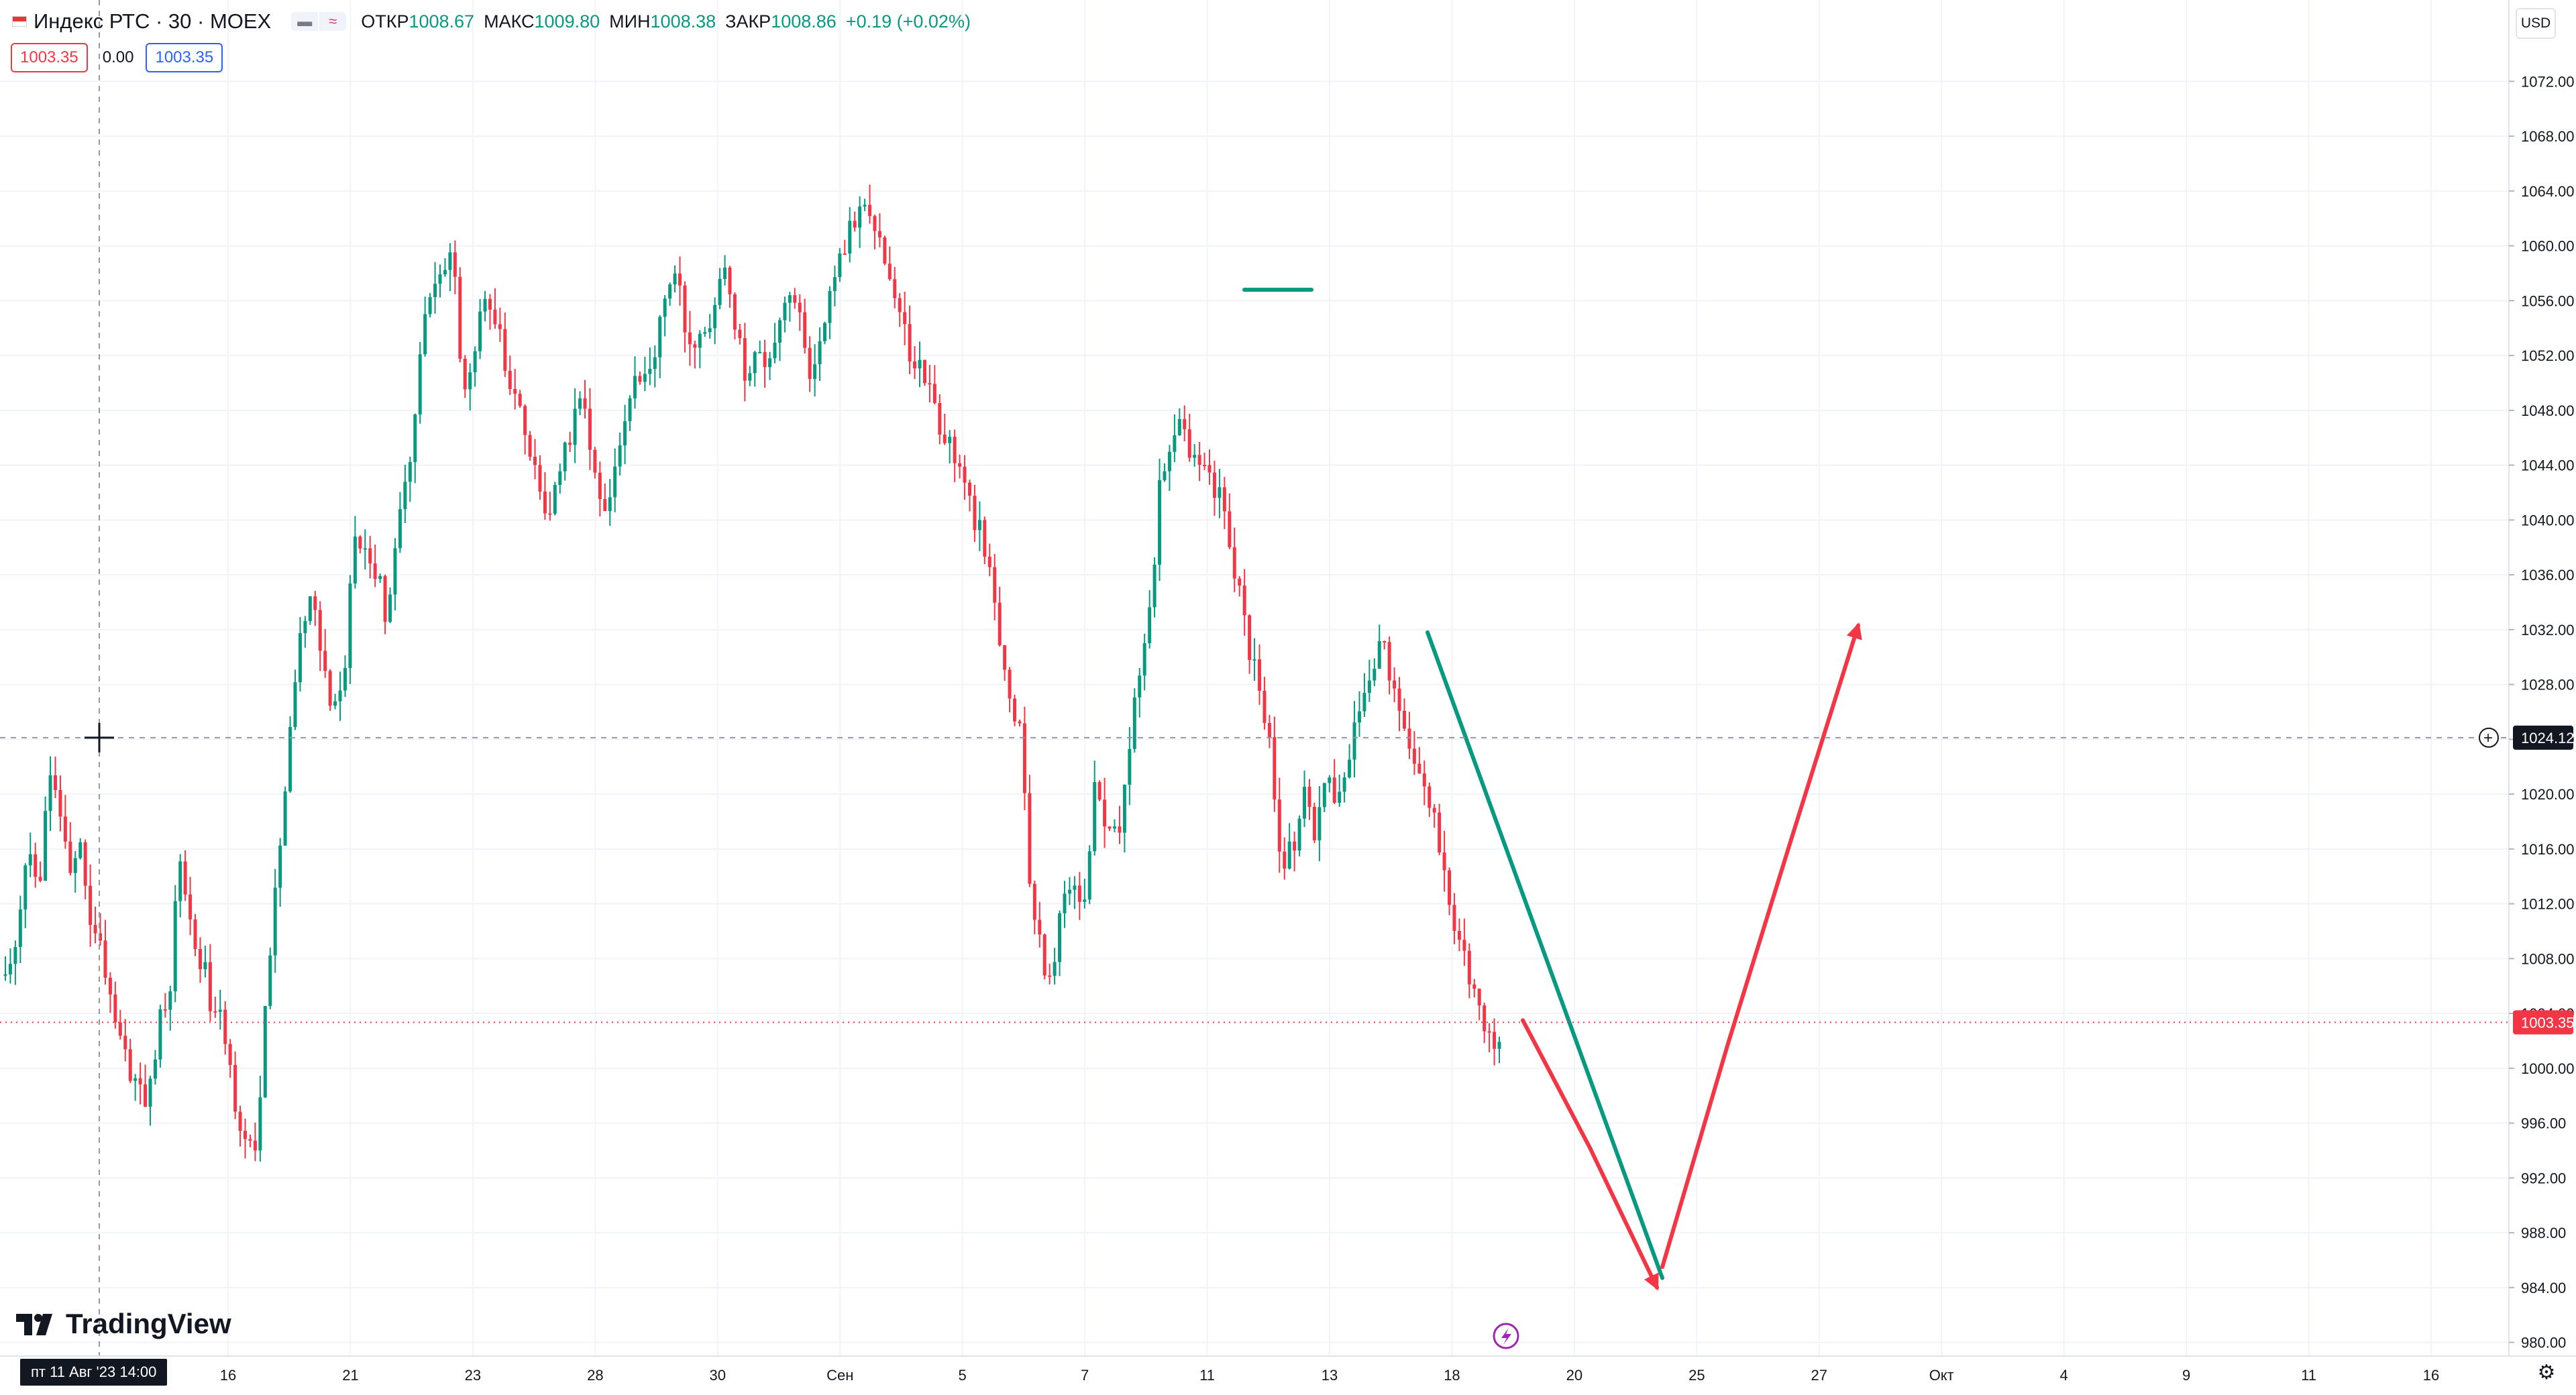 The image size is (2576, 1395). I want to click on time-tick-label: Сен, so click(839, 1375).